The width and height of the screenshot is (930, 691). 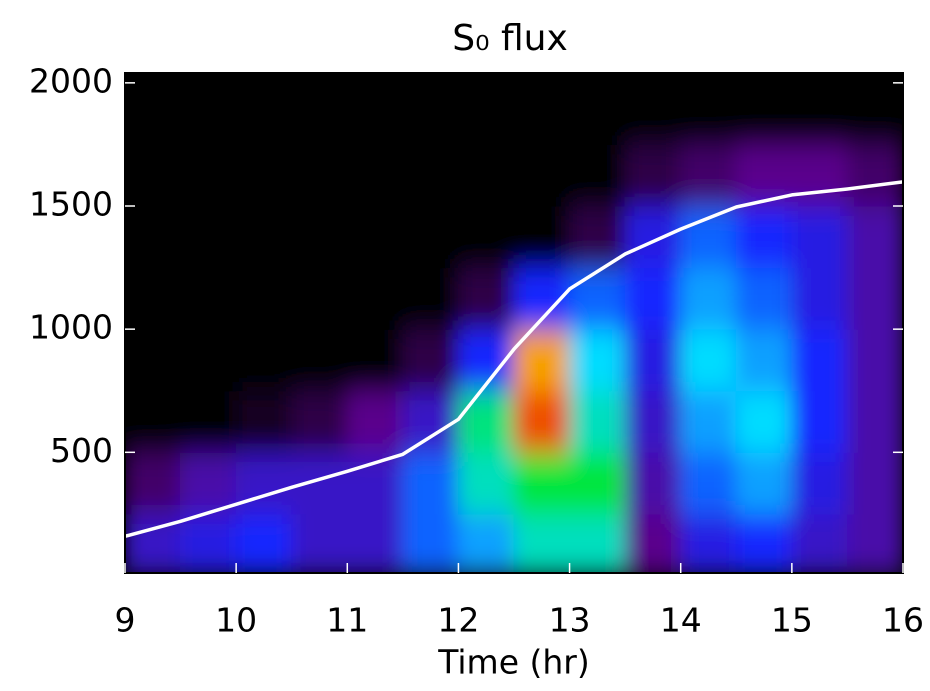 I want to click on y-tick-label: 1000, so click(x=71, y=327).